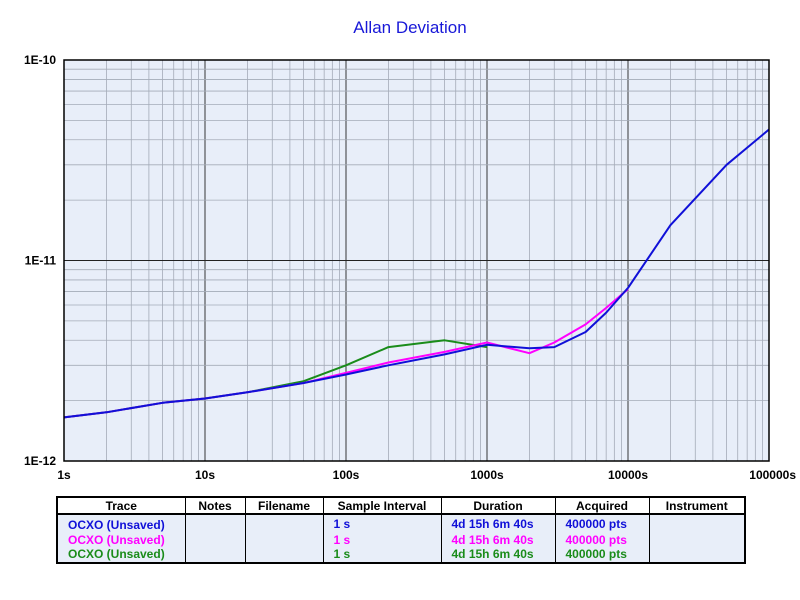 The width and height of the screenshot is (800, 600). What do you see at coordinates (215, 505) in the screenshot?
I see `header-notes: Notes` at bounding box center [215, 505].